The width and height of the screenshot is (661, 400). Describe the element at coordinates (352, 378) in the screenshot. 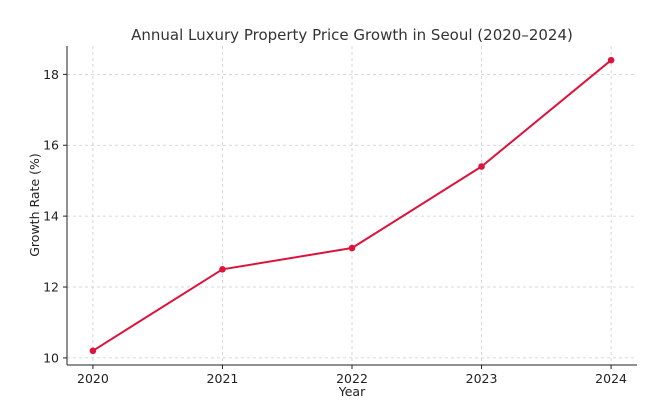

I see `x-tick-label: 2022` at that location.